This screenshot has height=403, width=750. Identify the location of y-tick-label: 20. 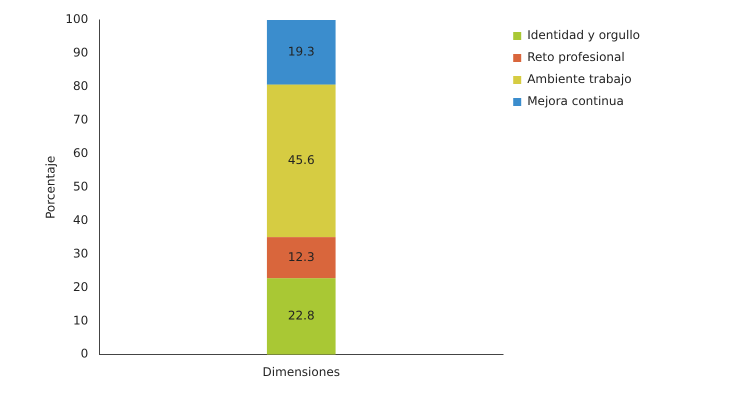
(80, 287).